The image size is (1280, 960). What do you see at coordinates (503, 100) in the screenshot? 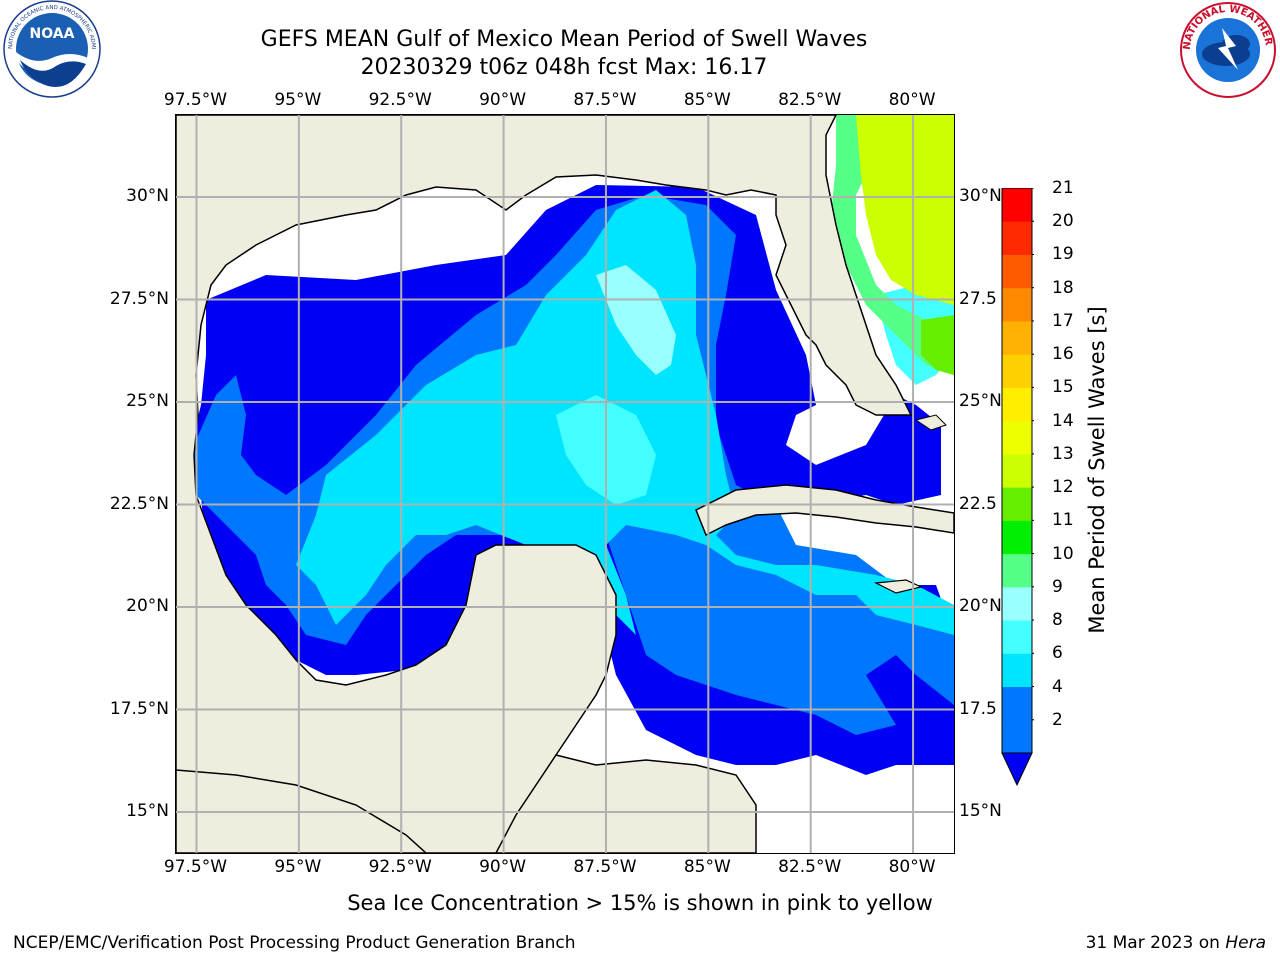
I see `lon-label-top: 90°W` at bounding box center [503, 100].